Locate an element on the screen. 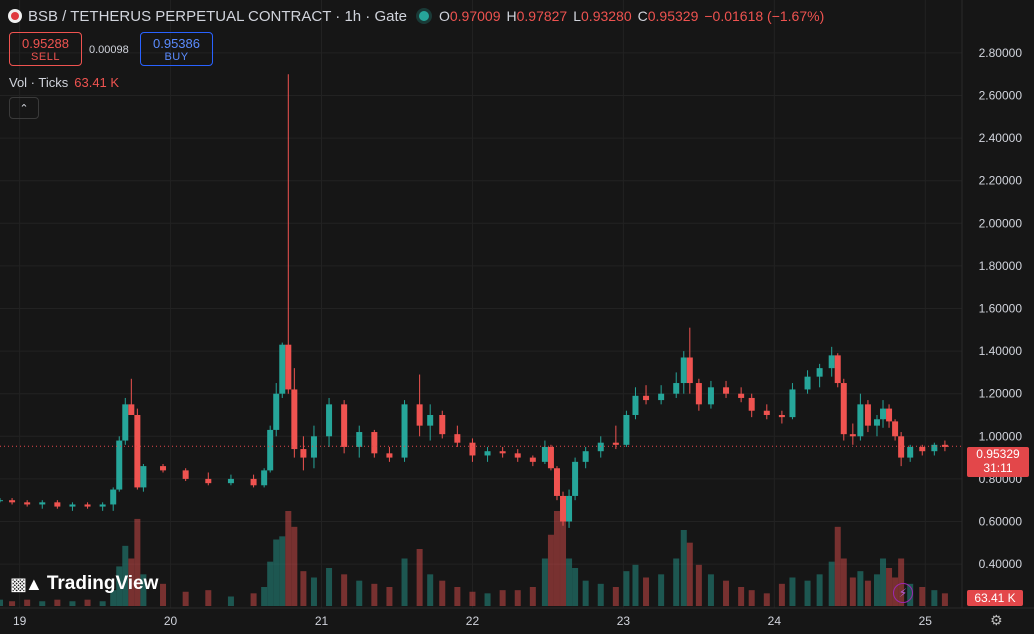 The image size is (1034, 634). settings-gear-icon: ⚙ is located at coordinates (996, 620).